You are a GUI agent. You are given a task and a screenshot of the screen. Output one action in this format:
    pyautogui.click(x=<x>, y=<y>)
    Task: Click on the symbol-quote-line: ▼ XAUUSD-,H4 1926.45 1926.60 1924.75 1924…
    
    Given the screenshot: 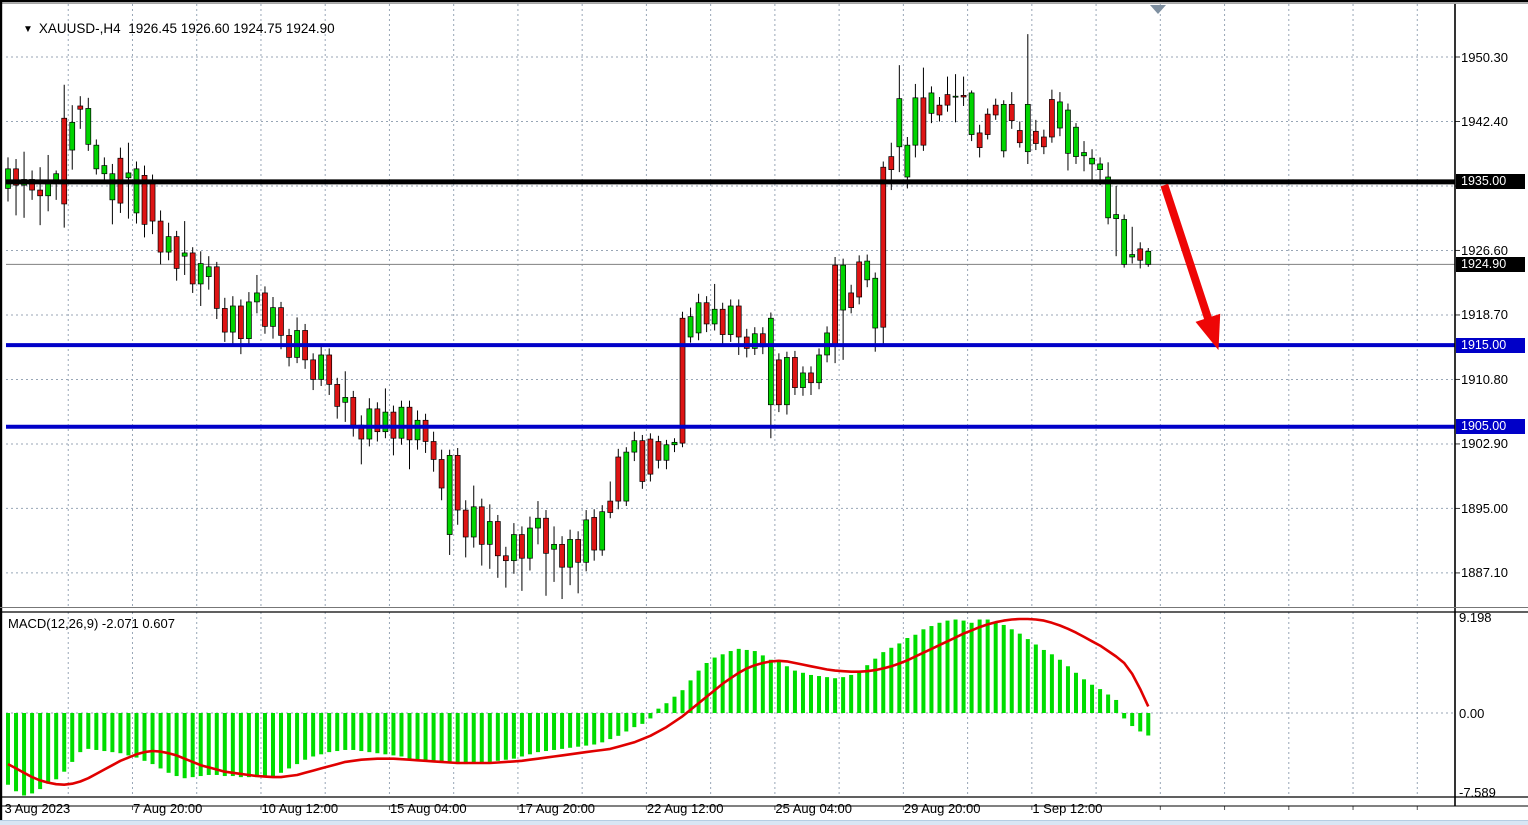 What is the action you would take?
    pyautogui.click(x=171, y=28)
    